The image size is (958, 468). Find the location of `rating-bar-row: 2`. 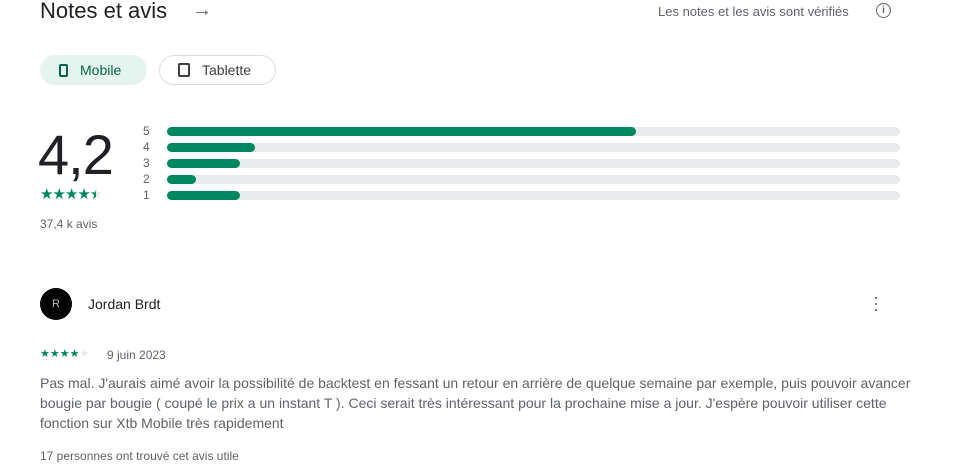

rating-bar-row: 2 is located at coordinates (521, 179).